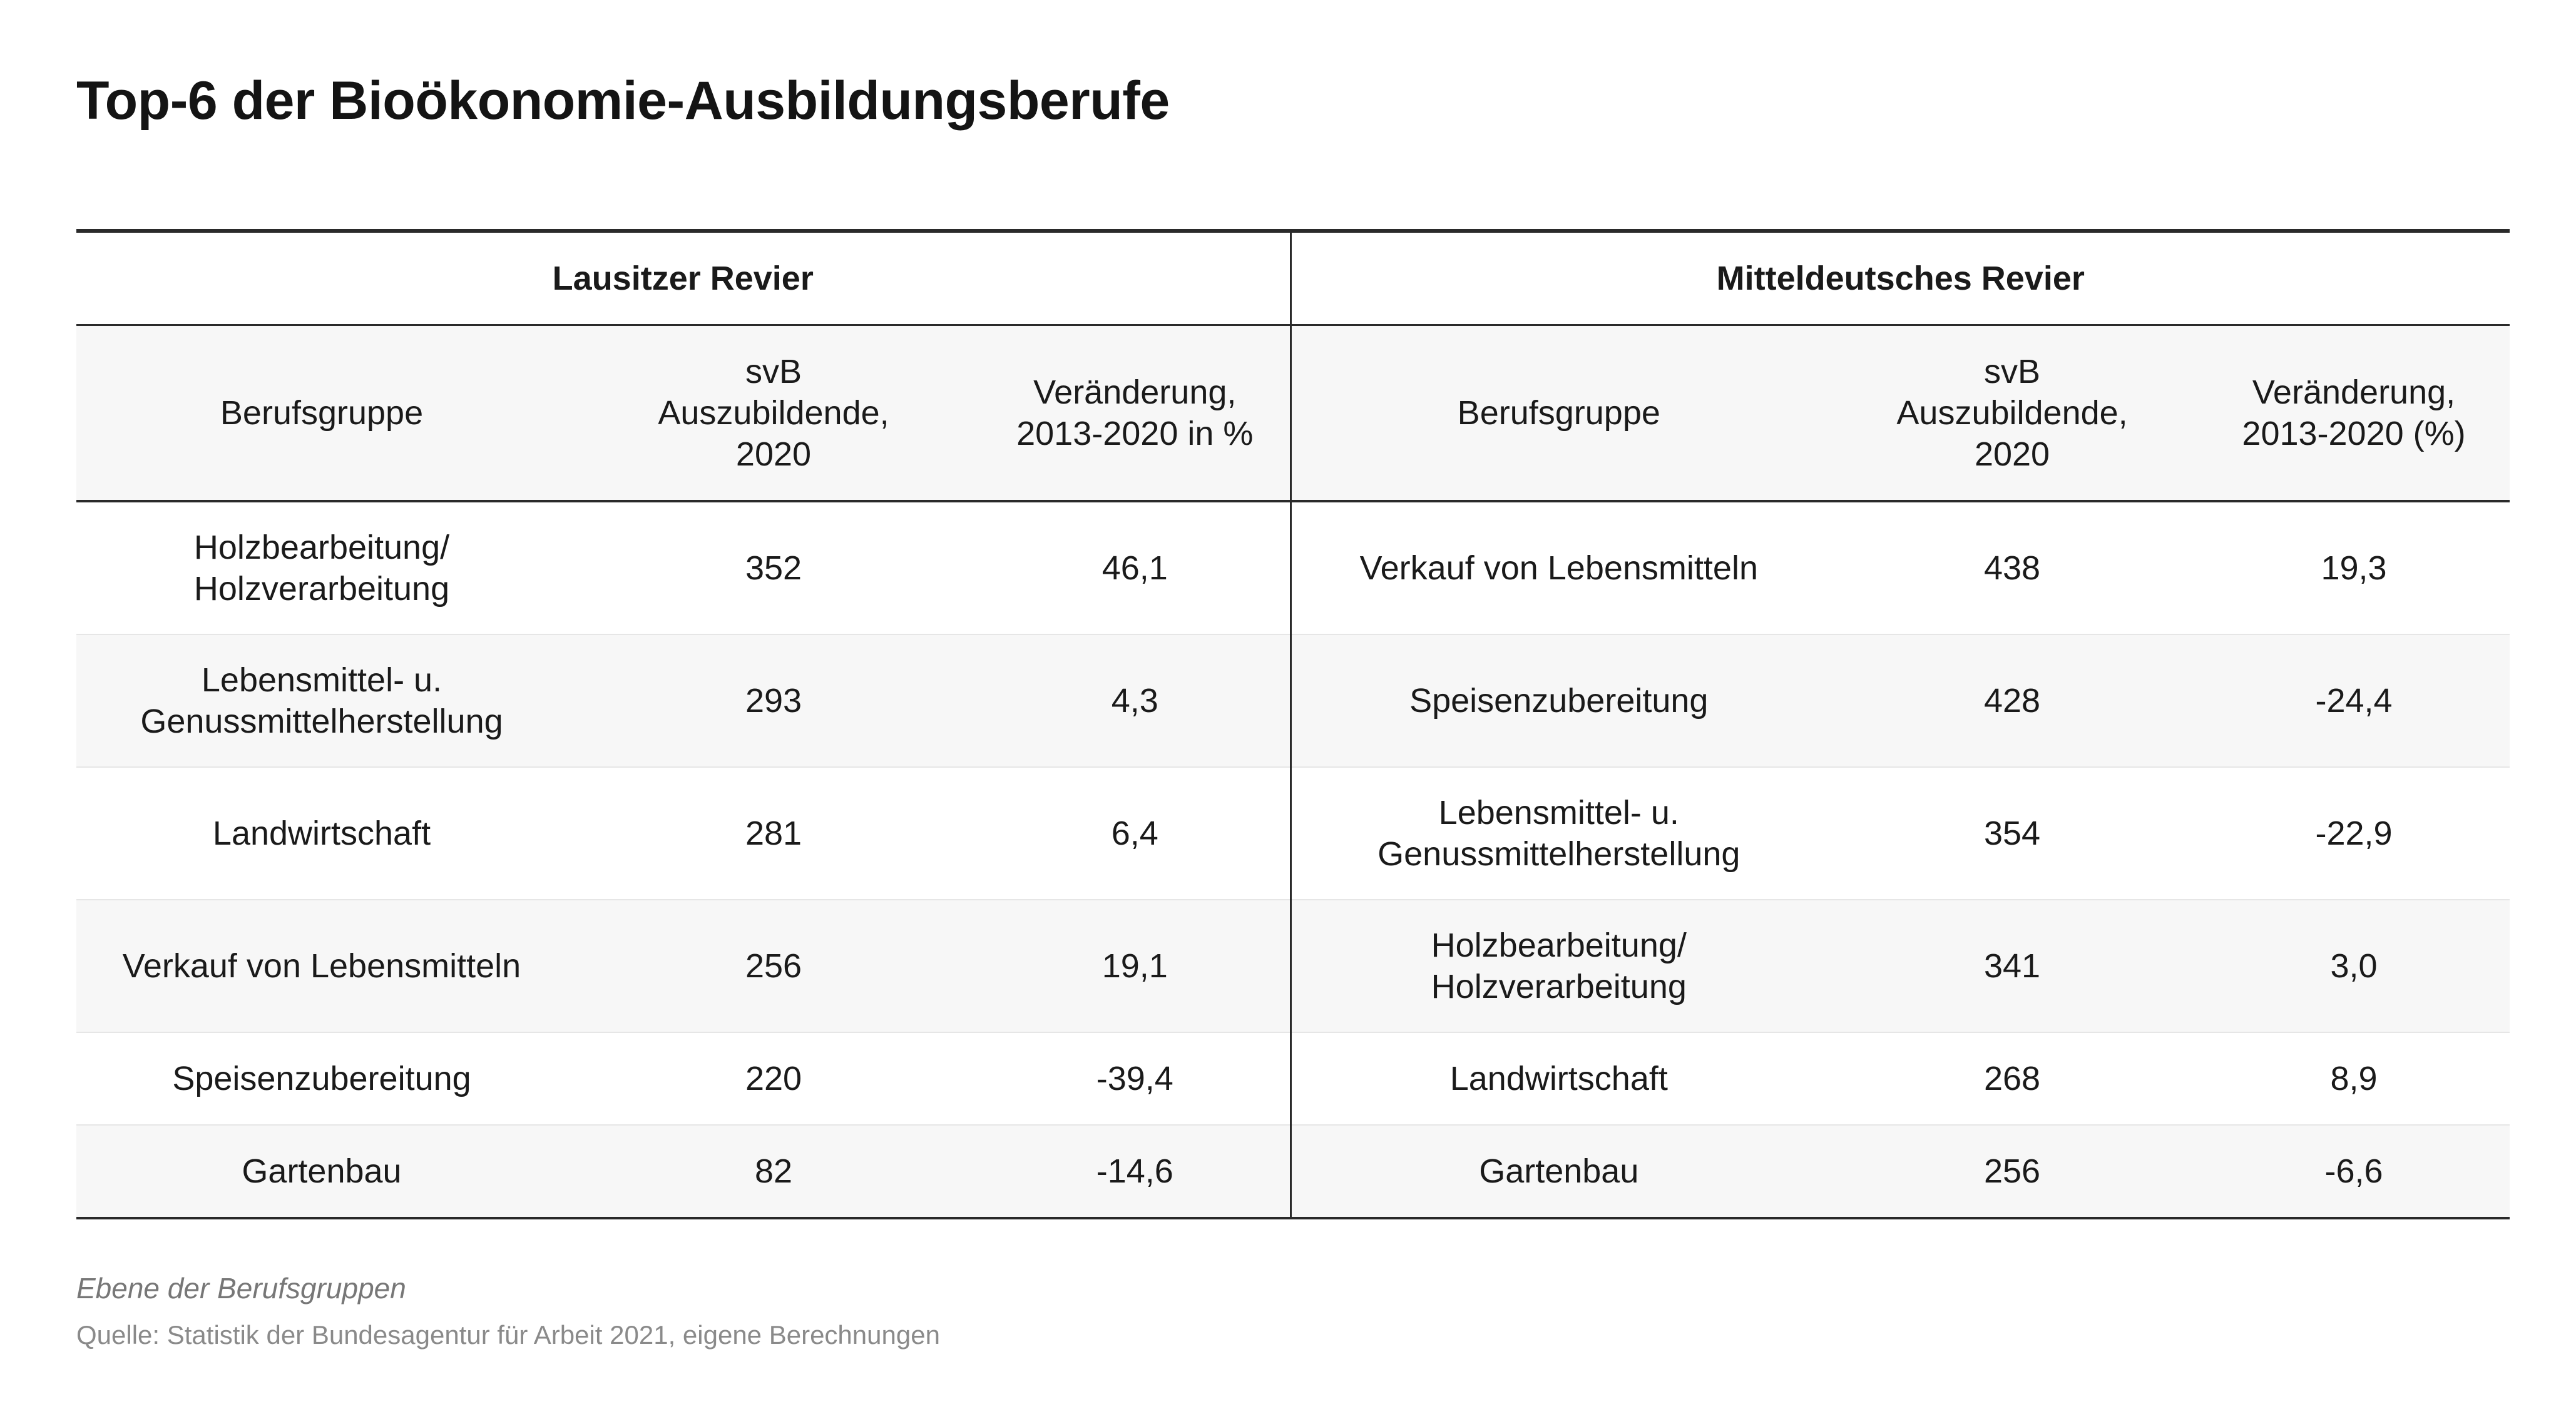 The height and width of the screenshot is (1424, 2576). I want to click on cell-auszubildende-left: 256, so click(773, 967).